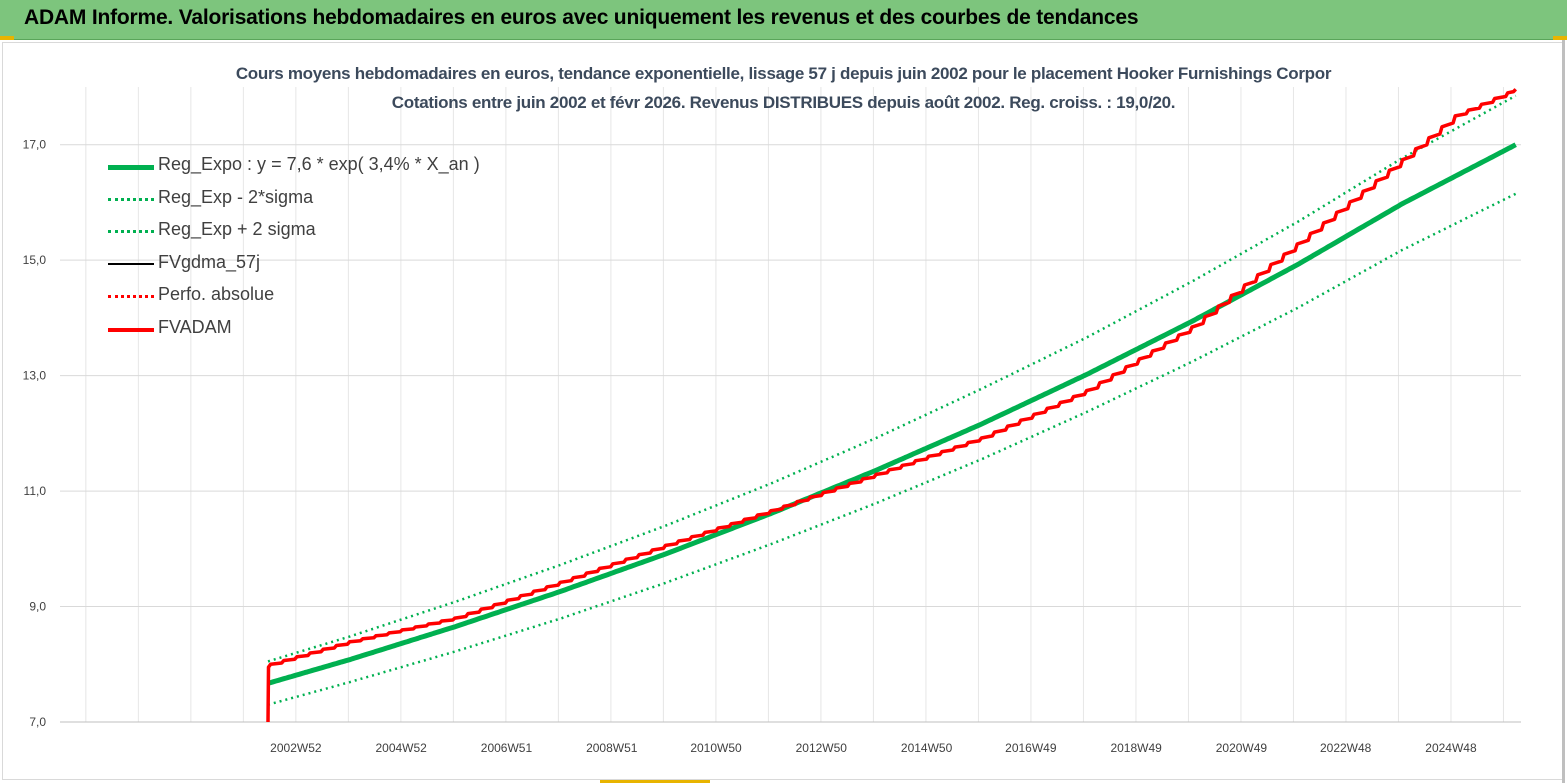  I want to click on y-tick-label: 17,0, so click(35, 145).